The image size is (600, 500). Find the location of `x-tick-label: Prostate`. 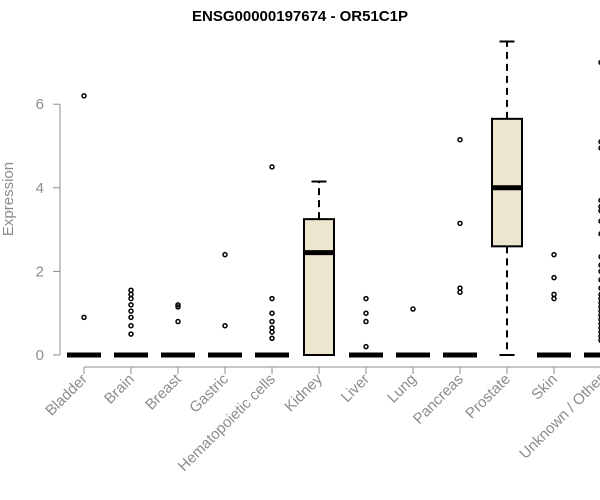

x-tick-label: Prostate is located at coordinates (488, 397).